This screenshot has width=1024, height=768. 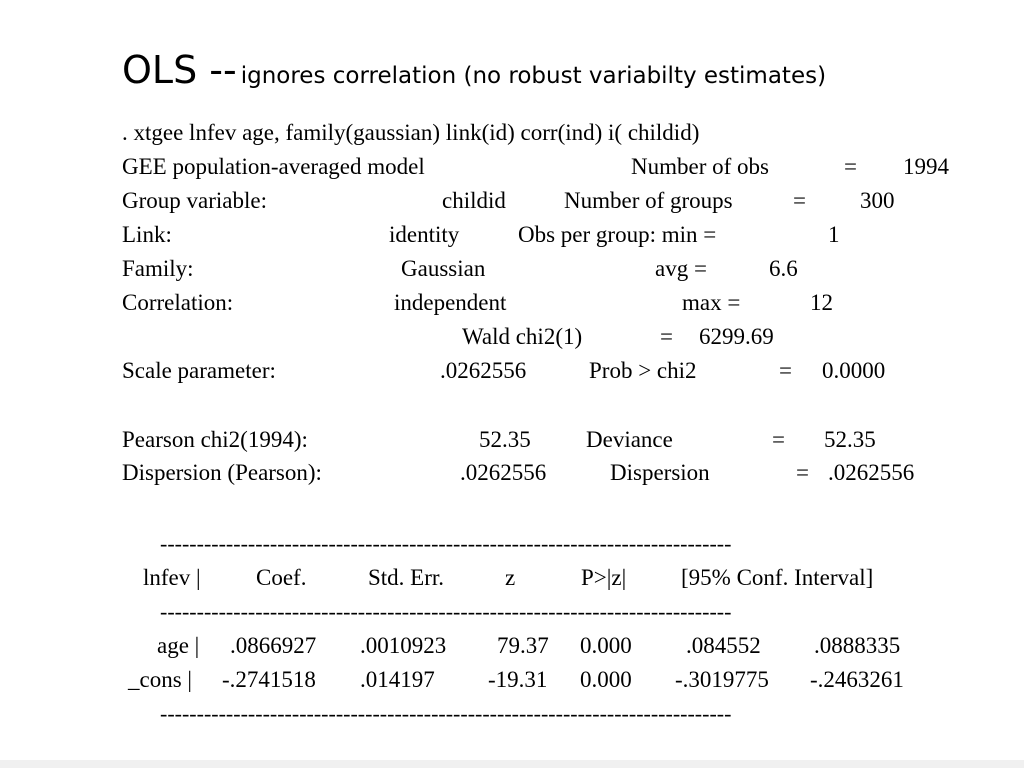 What do you see at coordinates (617, 234) in the screenshot?
I see `output-label: Obs per group: min =` at bounding box center [617, 234].